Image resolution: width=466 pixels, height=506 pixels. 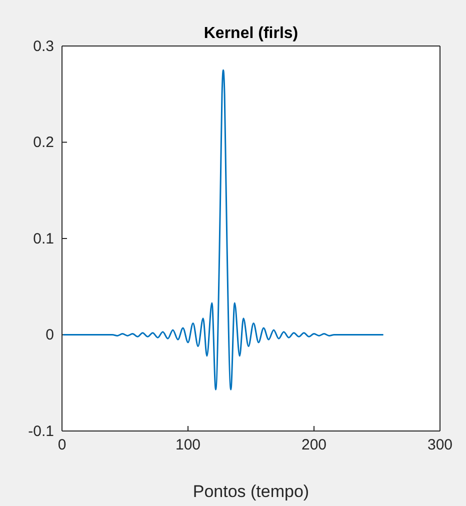 What do you see at coordinates (43, 46) in the screenshot?
I see `y-tick-label: 0.3` at bounding box center [43, 46].